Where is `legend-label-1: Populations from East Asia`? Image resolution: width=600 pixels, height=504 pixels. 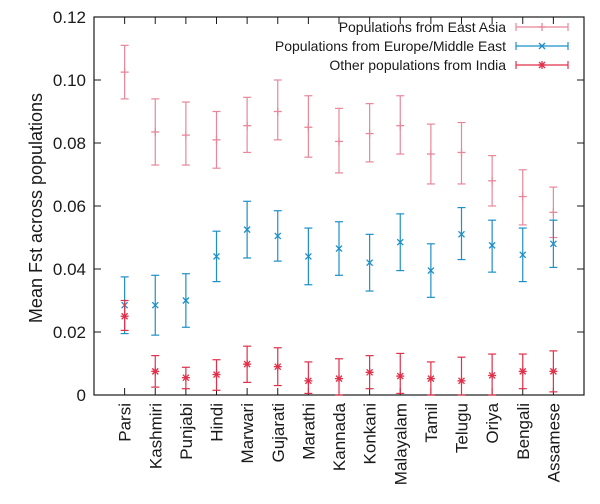 legend-label-1: Populations from East Asia is located at coordinates (423, 27).